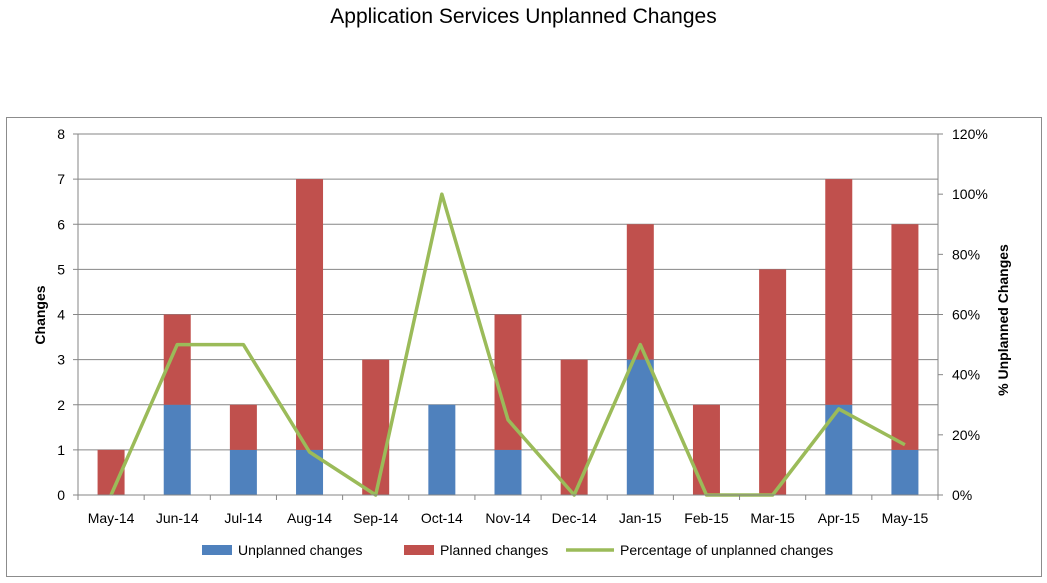 Image resolution: width=1047 pixels, height=583 pixels. I want to click on y-tick-label: 8, so click(61, 134).